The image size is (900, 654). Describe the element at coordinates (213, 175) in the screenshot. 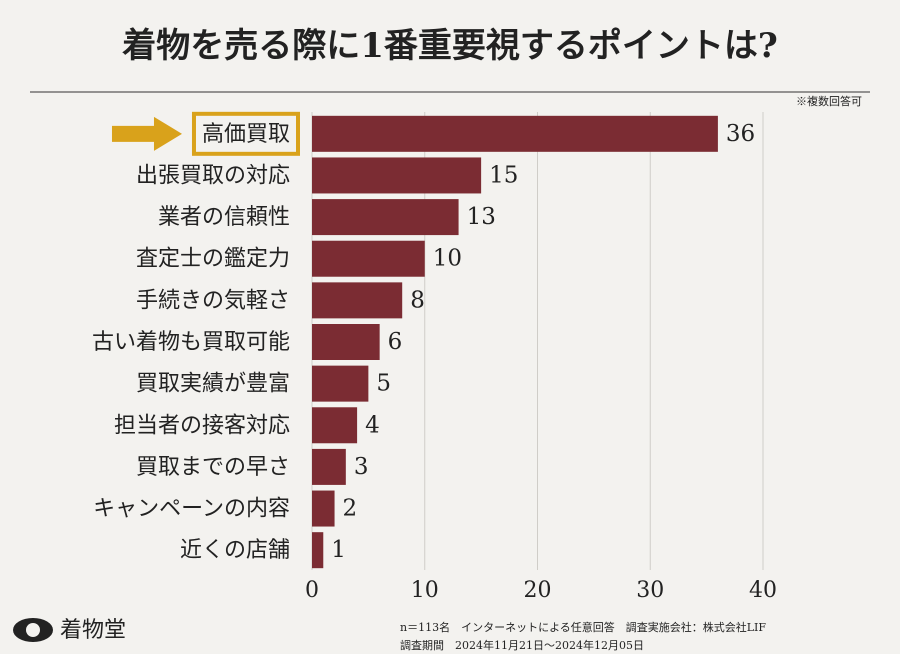

I see `y-tick-label: 出張買取の対応` at that location.